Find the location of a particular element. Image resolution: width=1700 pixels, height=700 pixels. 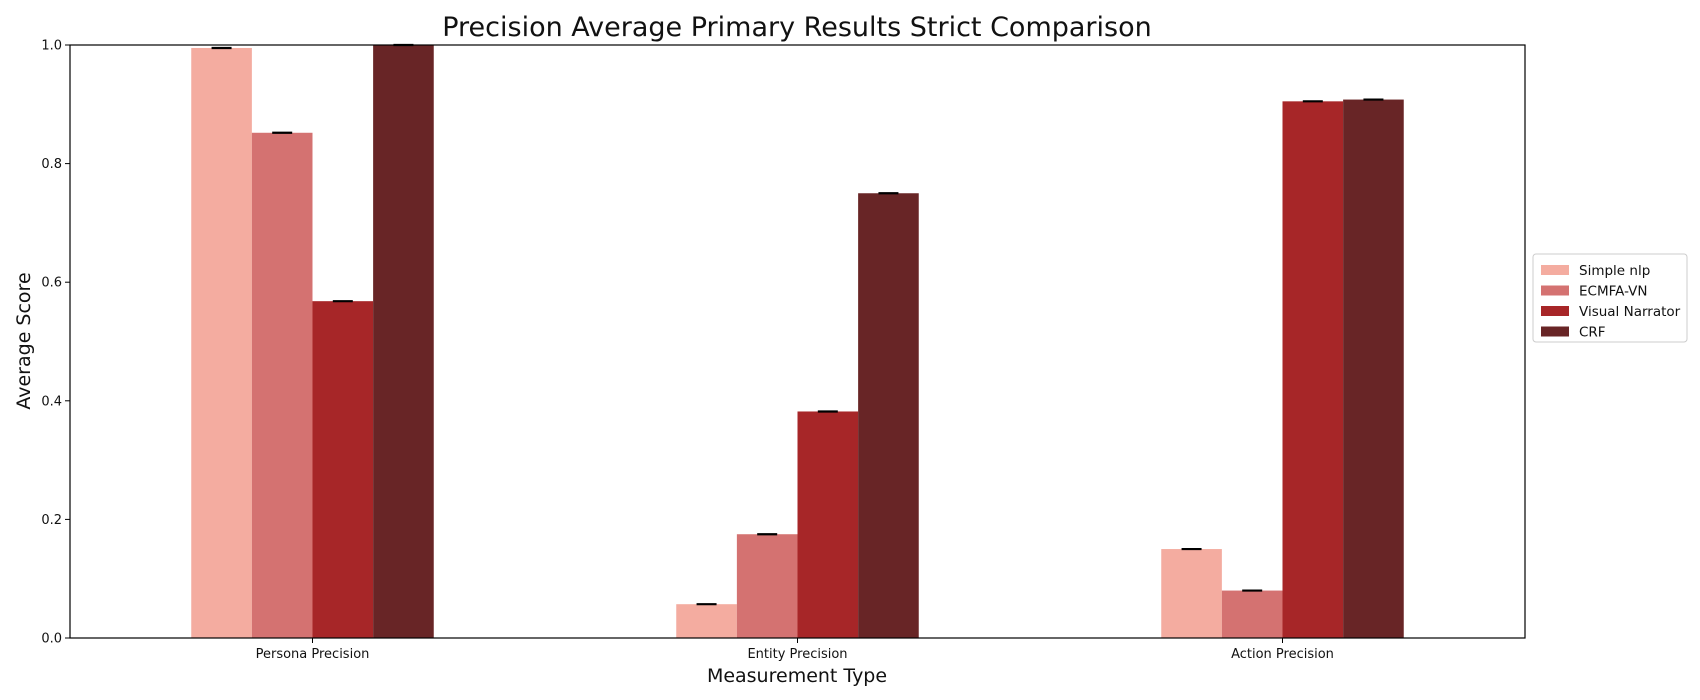

y-tick-label: 0.2 is located at coordinates (51, 520).